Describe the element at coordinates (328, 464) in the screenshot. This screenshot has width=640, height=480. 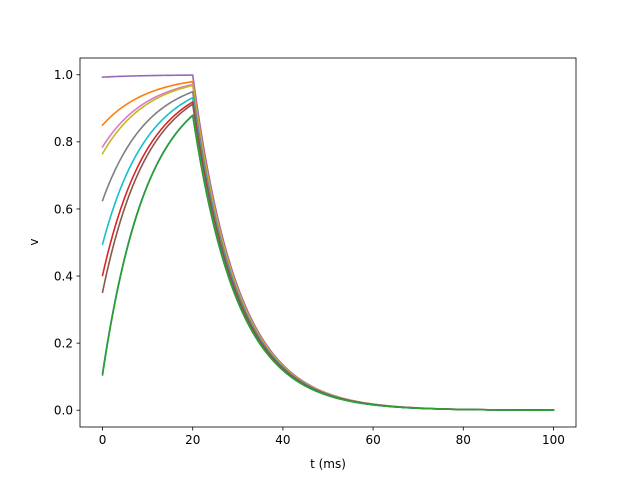
I see `x-axis-label: t (ms)` at that location.